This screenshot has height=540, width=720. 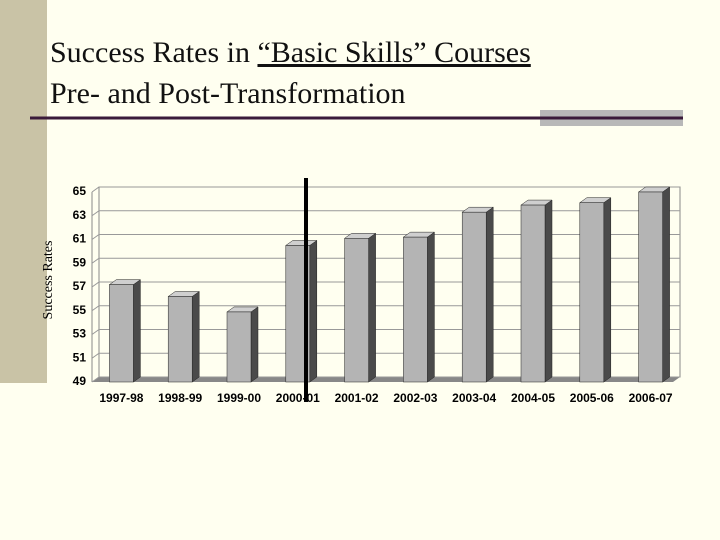 What do you see at coordinates (121, 398) in the screenshot?
I see `x-tick-label: 1997-98` at bounding box center [121, 398].